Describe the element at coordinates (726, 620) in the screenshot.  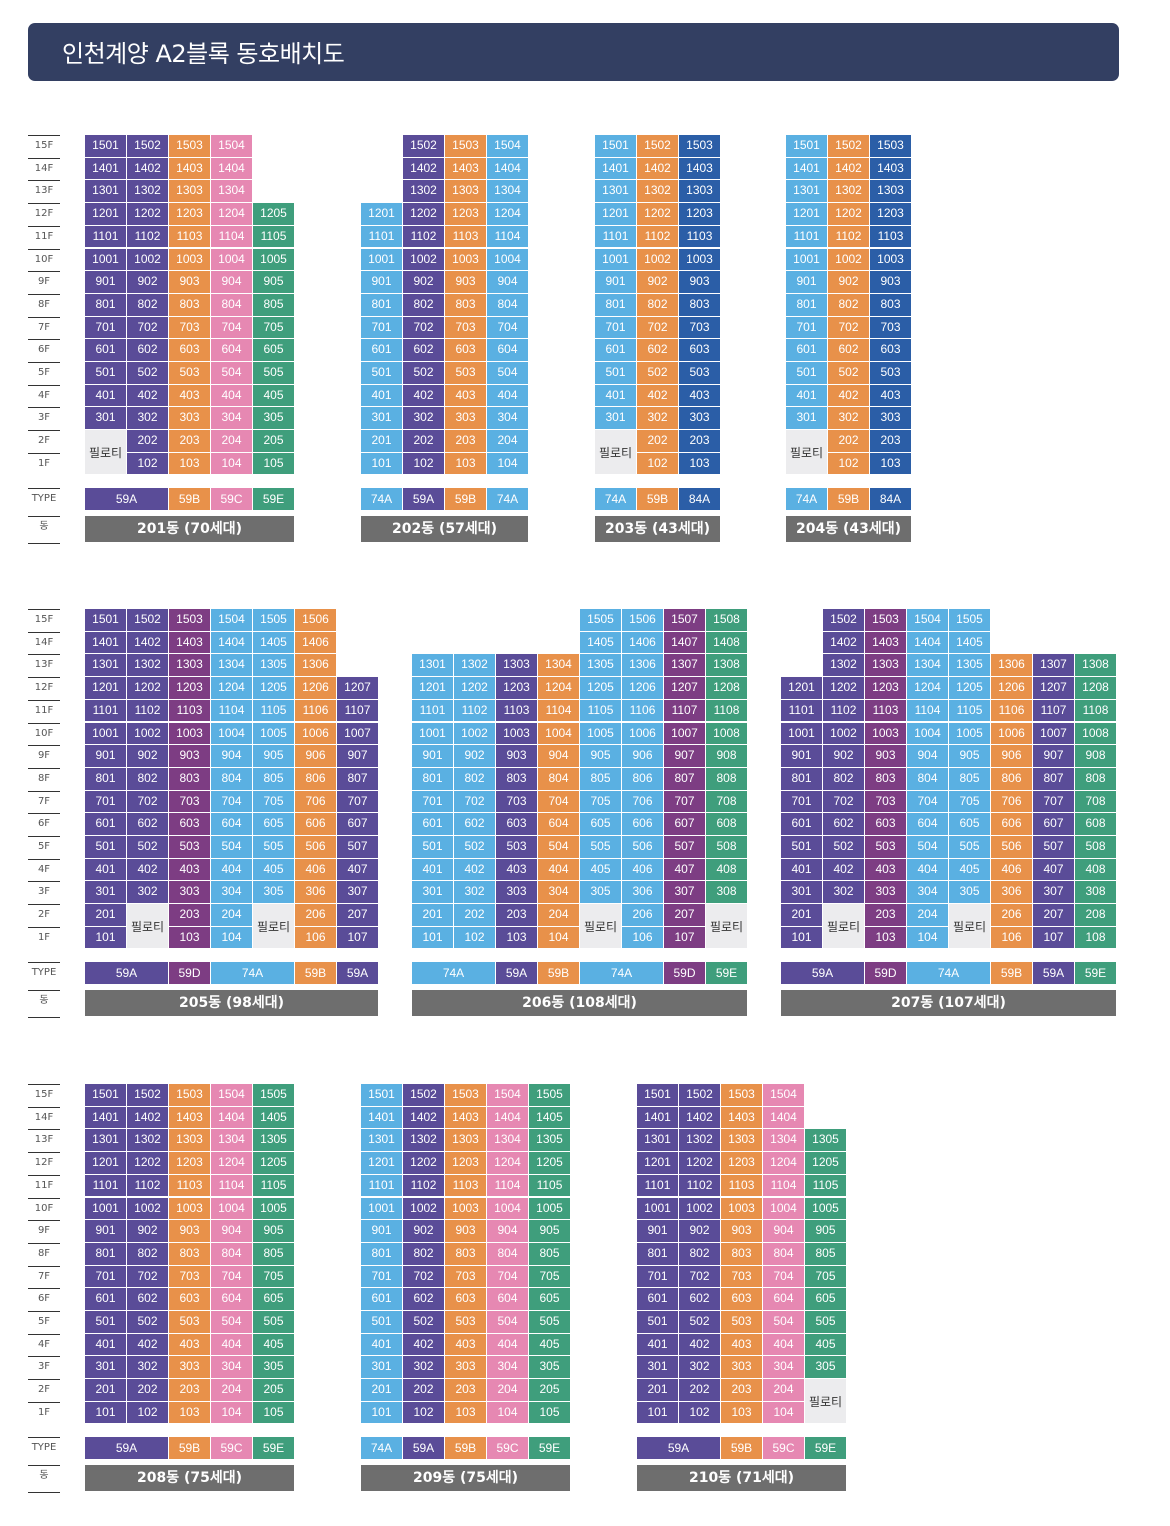
I see `unit-206-1508: 1508` at that location.